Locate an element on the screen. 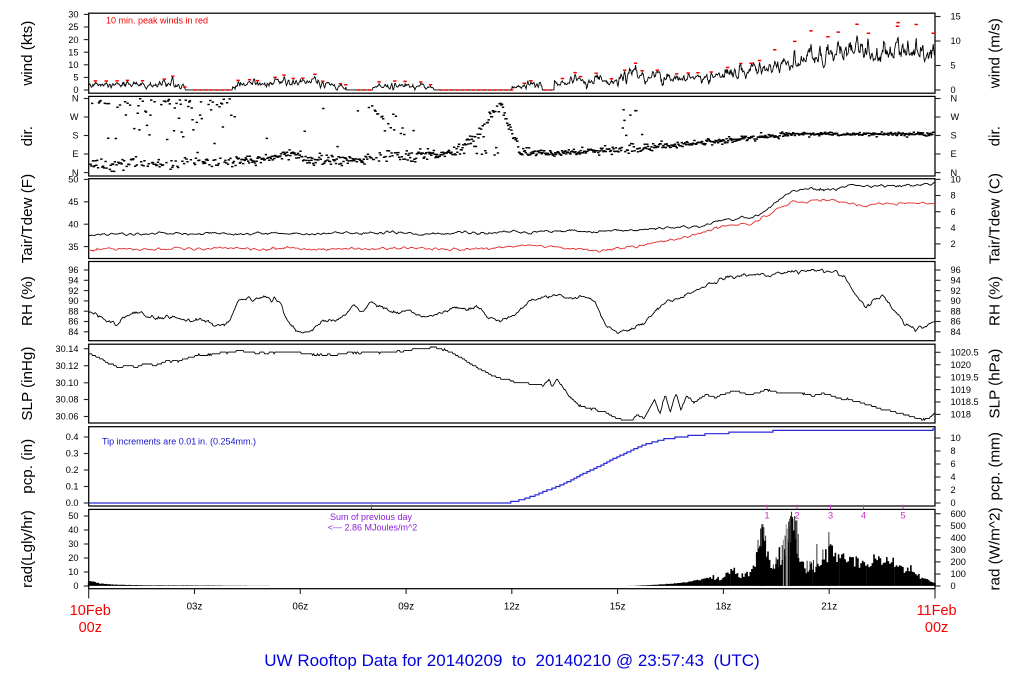  svg-text: W is located at coordinates (74, 117).